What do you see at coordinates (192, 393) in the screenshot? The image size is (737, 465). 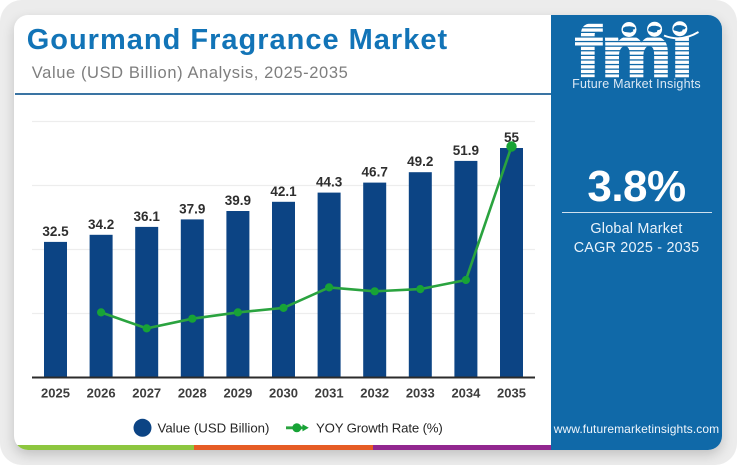 I see `svg-text: 2028` at bounding box center [192, 393].